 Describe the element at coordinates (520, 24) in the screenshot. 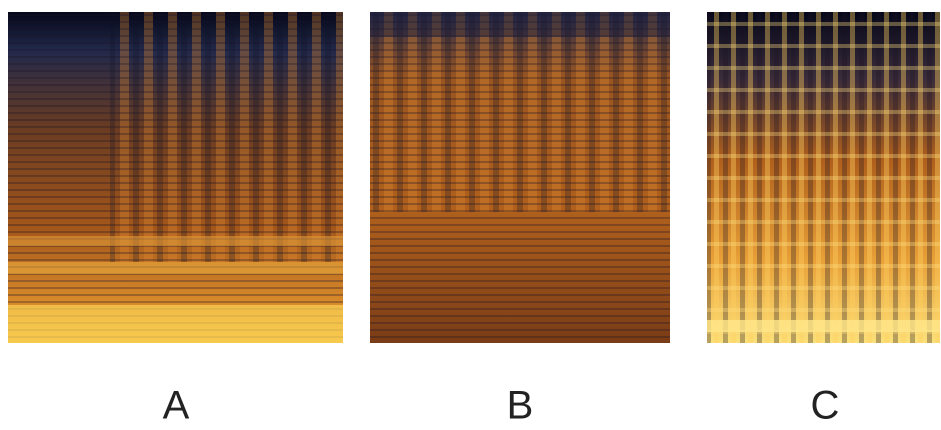

I see `spectrogram-shade` at that location.